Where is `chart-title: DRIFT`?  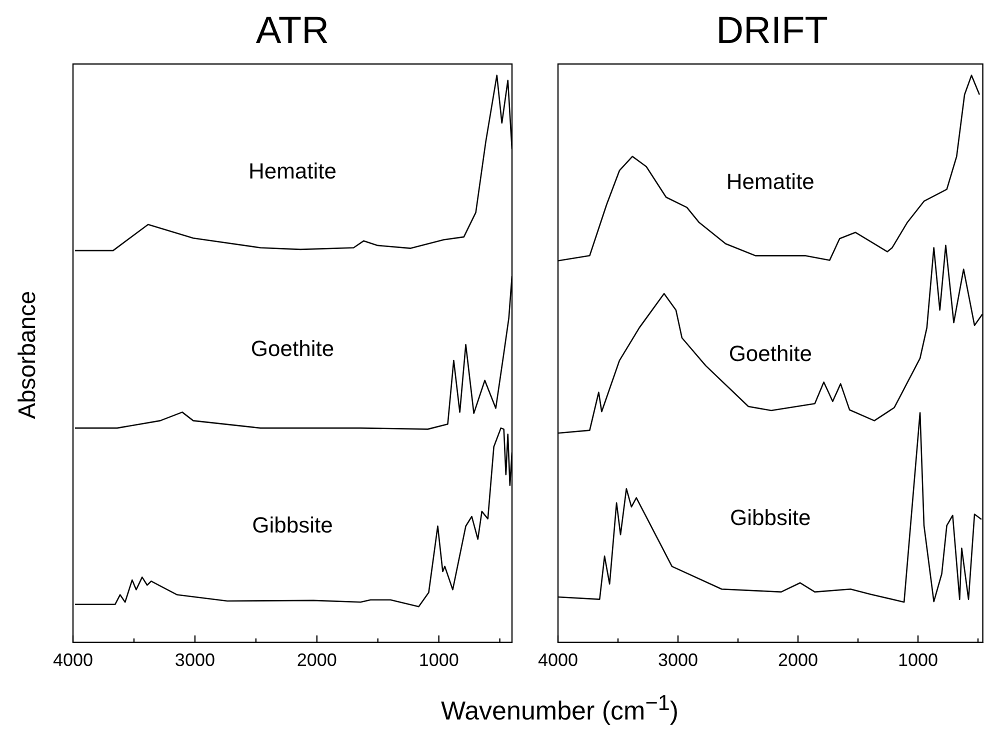 chart-title: DRIFT is located at coordinates (772, 31).